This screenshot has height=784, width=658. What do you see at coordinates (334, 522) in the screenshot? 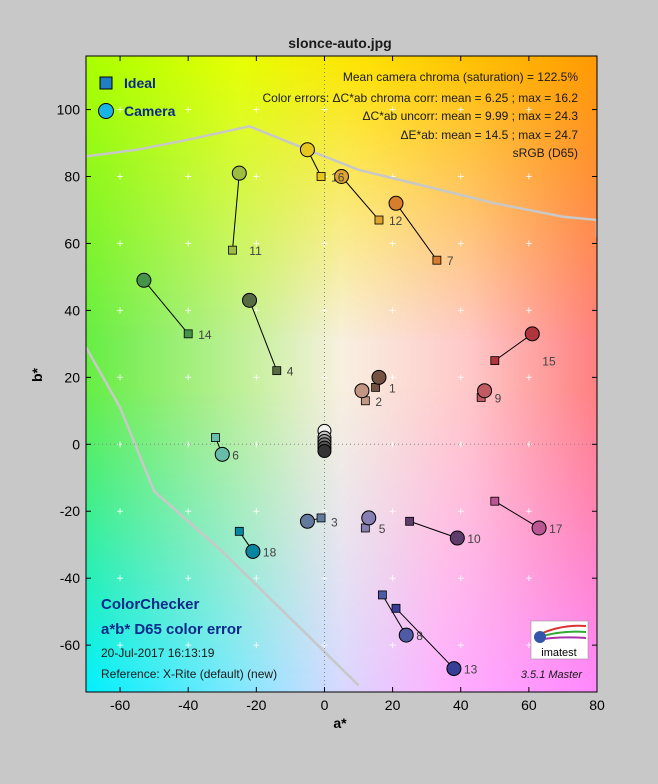
I see `patch-label-3: 3` at bounding box center [334, 522].